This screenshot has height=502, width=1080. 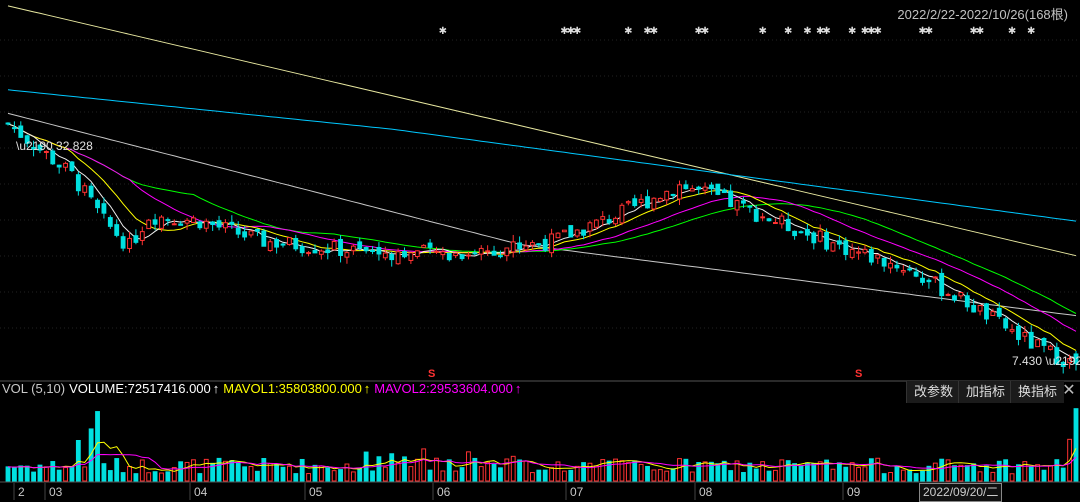 What do you see at coordinates (933, 392) in the screenshot?
I see `edit-params-button: 改参数` at bounding box center [933, 392].